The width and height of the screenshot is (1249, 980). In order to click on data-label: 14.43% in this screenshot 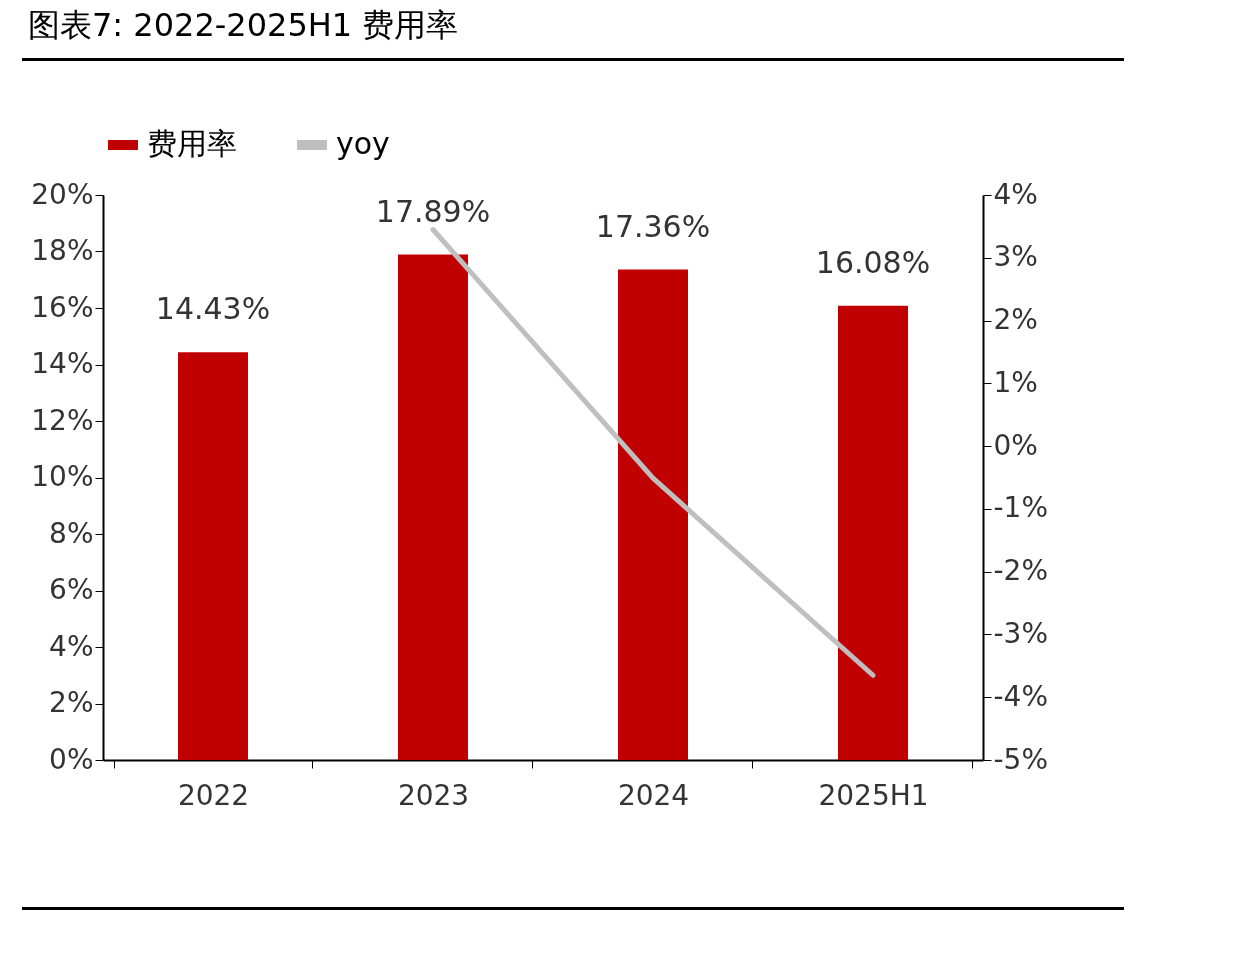, I will do `click(213, 309)`.